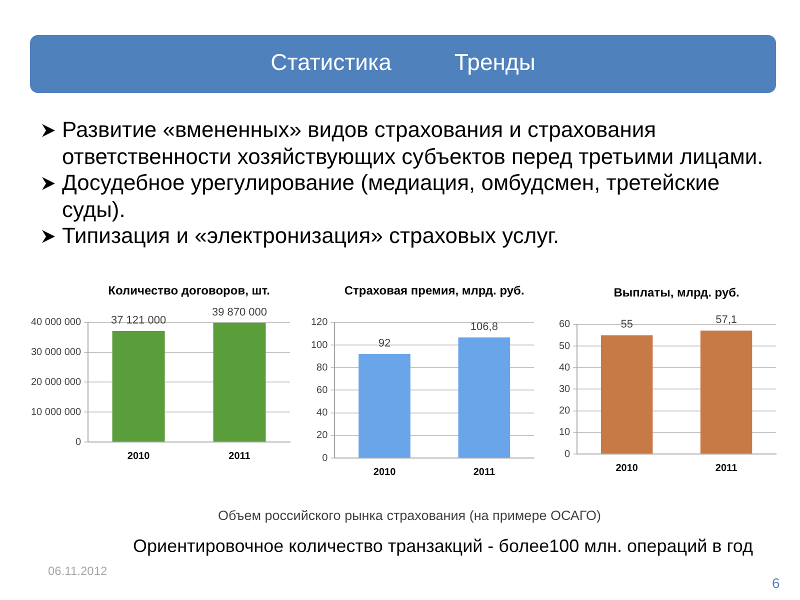  Describe the element at coordinates (331, 62) in the screenshot. I see `text: Статистика` at that location.